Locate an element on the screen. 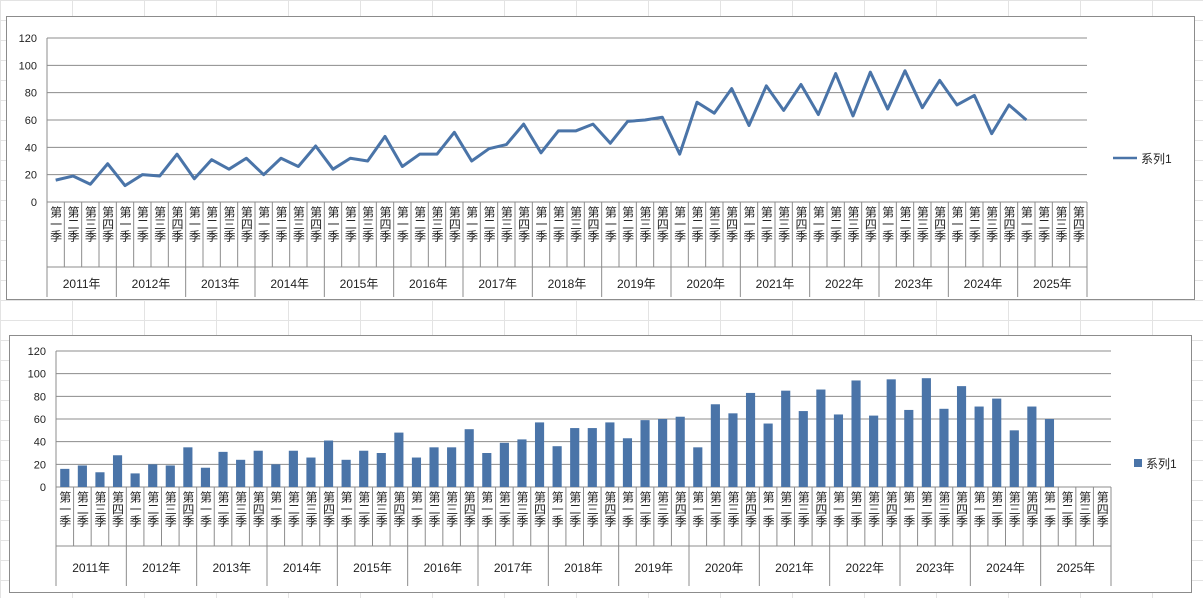 The image size is (1203, 598). year-label: 2021年 is located at coordinates (794, 568).